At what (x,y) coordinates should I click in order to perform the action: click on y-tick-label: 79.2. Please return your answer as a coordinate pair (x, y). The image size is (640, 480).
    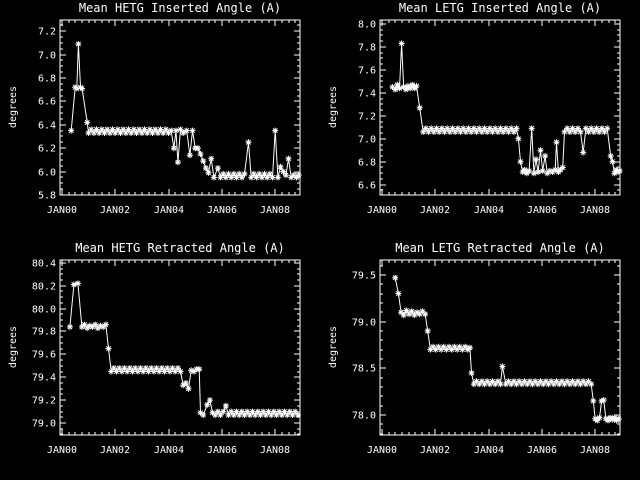
    Looking at the image, I should click on (44, 401).